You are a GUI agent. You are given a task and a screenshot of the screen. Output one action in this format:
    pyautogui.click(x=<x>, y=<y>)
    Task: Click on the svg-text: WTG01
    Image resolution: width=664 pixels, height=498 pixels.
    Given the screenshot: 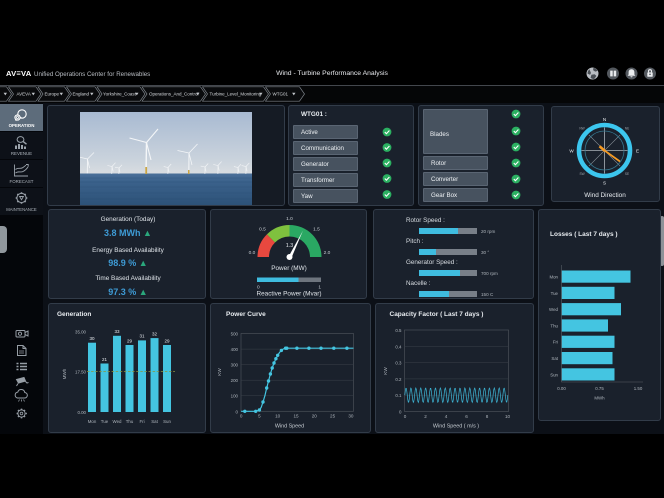 What is the action you would take?
    pyautogui.click(x=281, y=94)
    